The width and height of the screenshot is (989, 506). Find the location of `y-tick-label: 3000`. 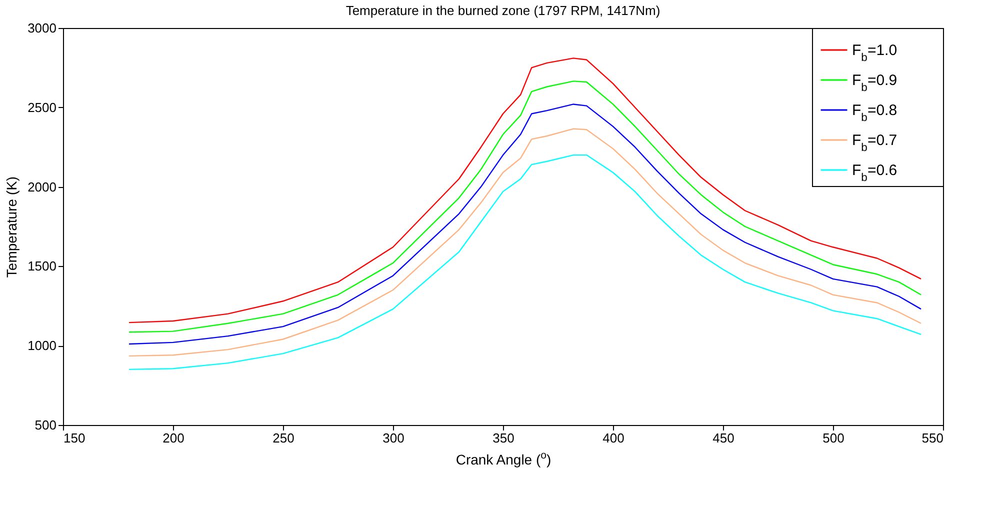

y-tick-label: 3000 is located at coordinates (42, 28).